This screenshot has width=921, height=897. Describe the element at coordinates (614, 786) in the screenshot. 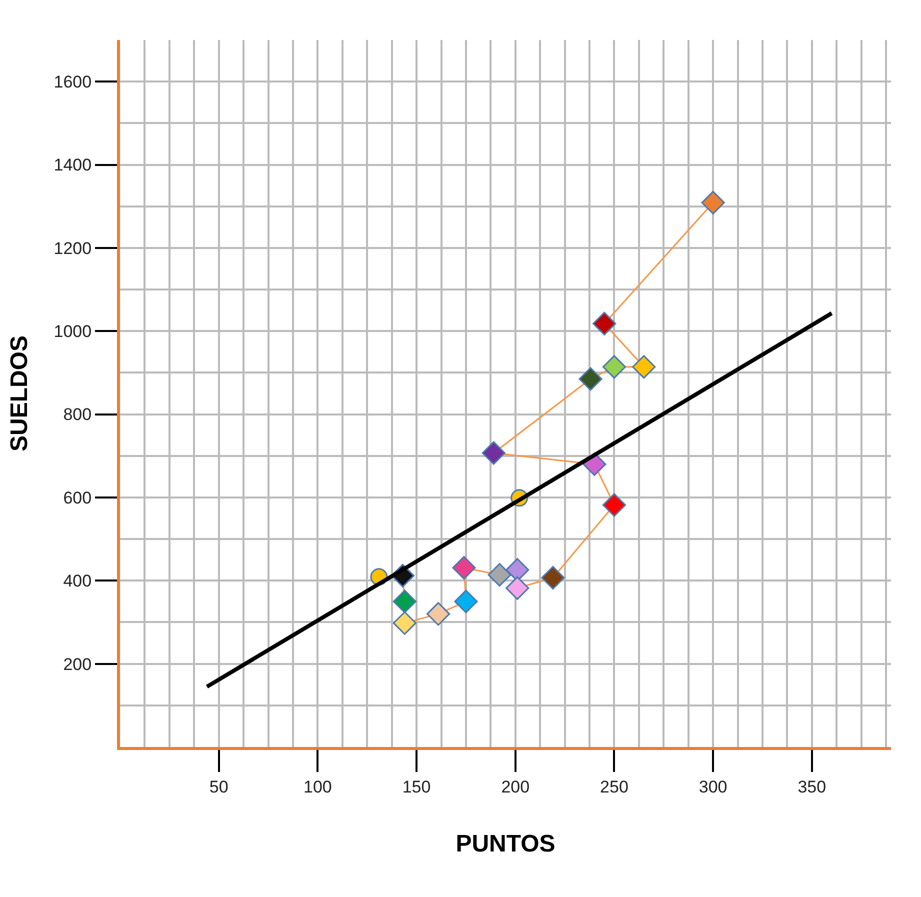

I see `x-tick-label: 250` at that location.